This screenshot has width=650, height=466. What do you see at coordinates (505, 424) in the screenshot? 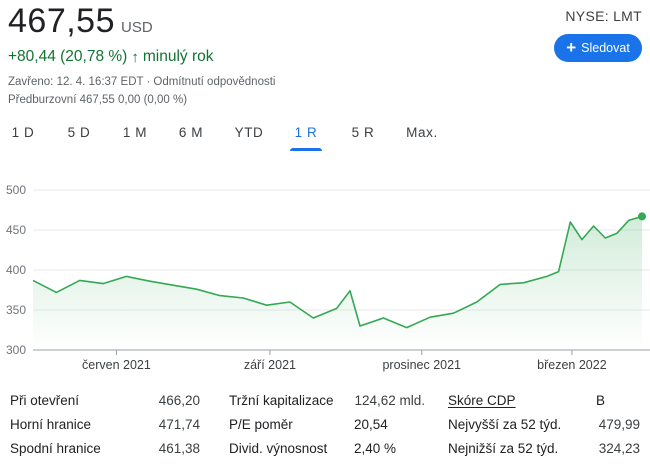
I see `stat-label-52w-high: Nejvyšší za 52 týd.` at bounding box center [505, 424].